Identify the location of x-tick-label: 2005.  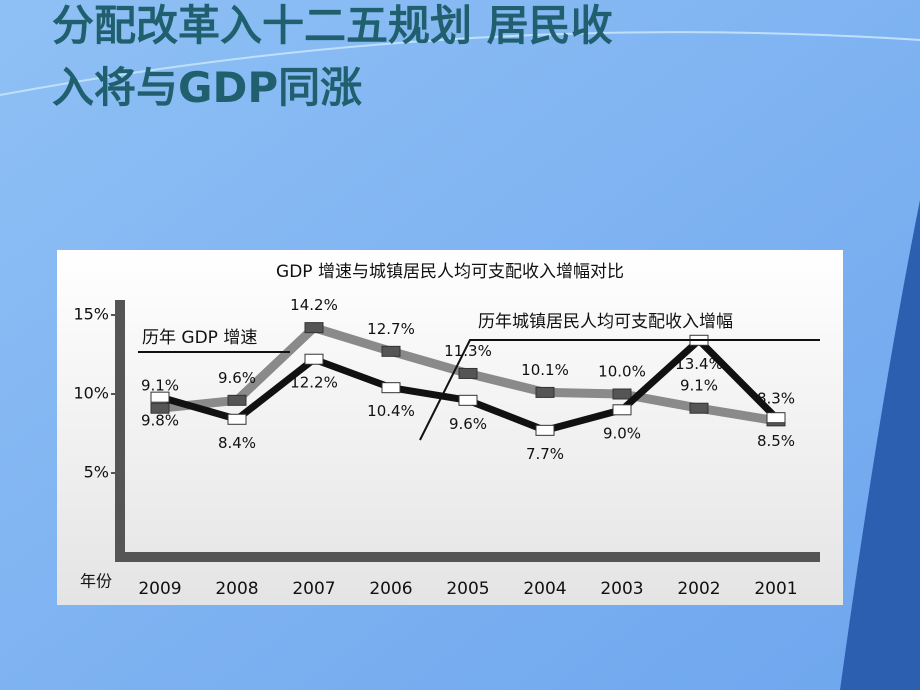
(467, 589).